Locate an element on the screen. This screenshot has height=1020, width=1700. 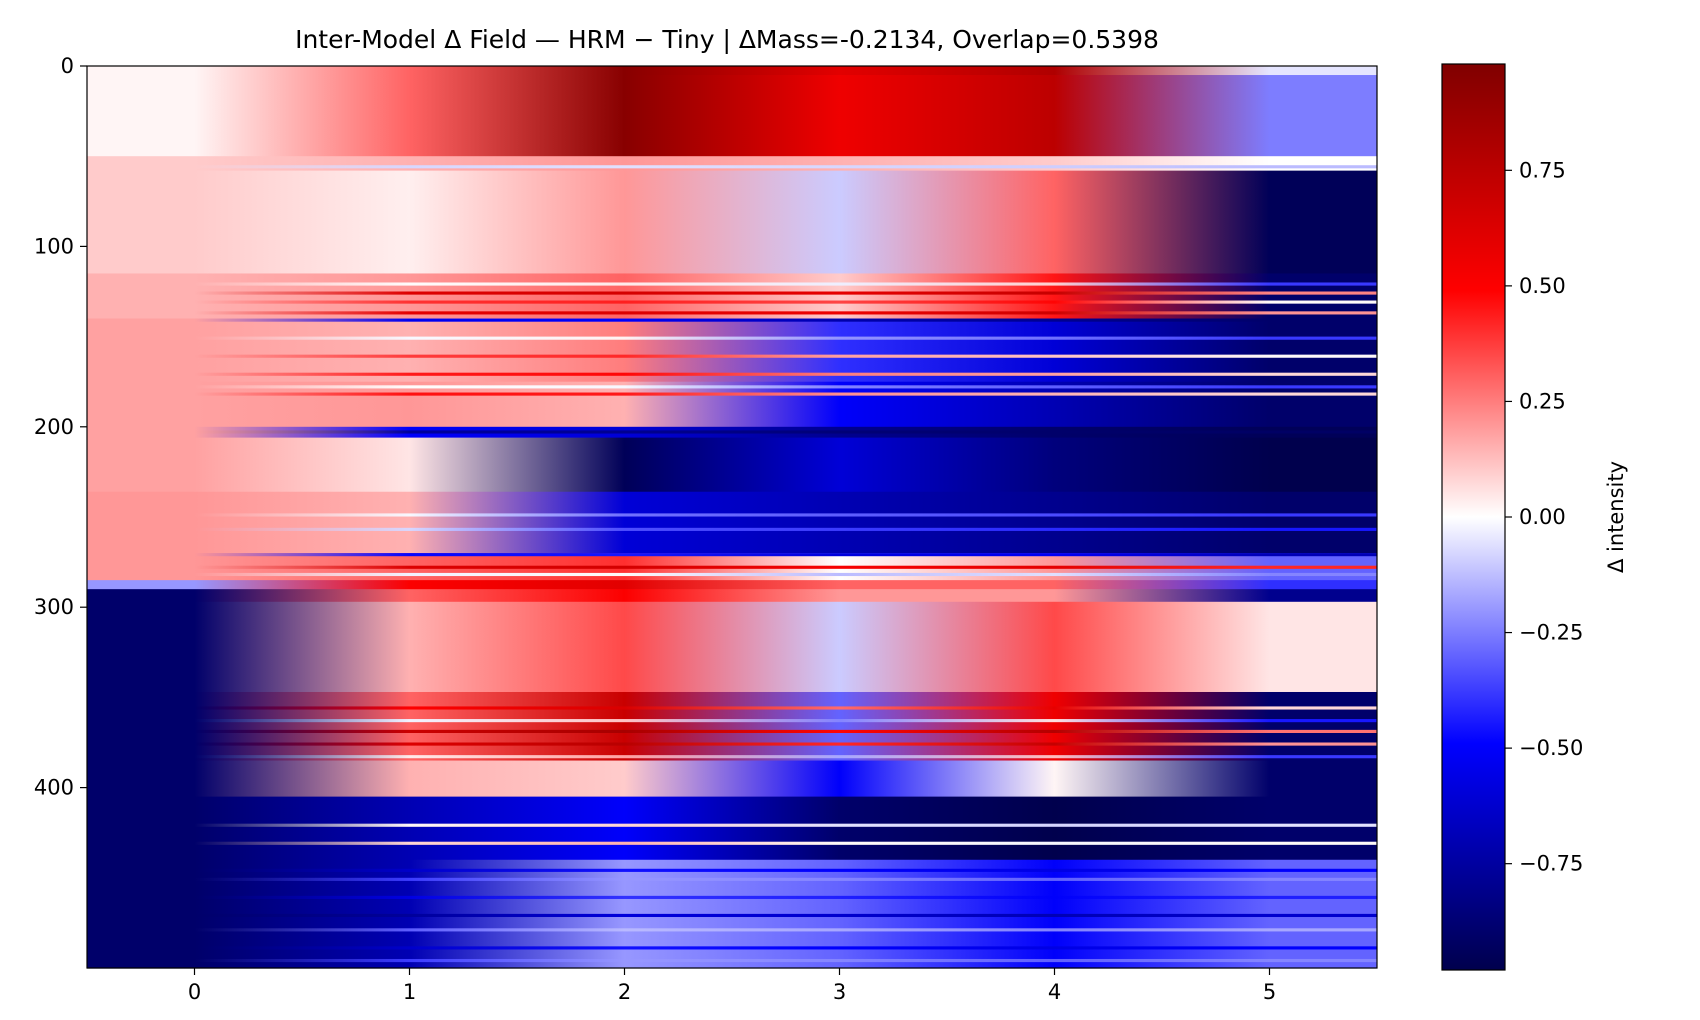
x-tick-label: 3 is located at coordinates (839, 992).